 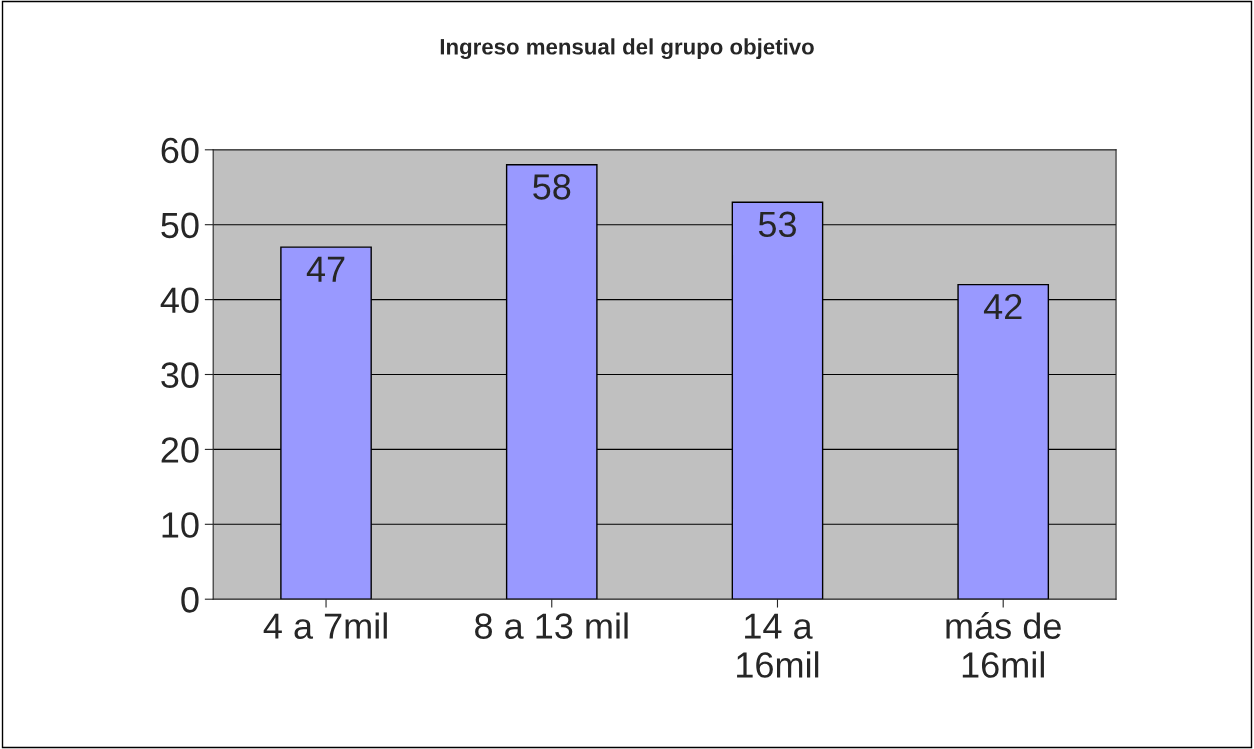 I want to click on y-tick-label: 60, so click(x=180, y=150).